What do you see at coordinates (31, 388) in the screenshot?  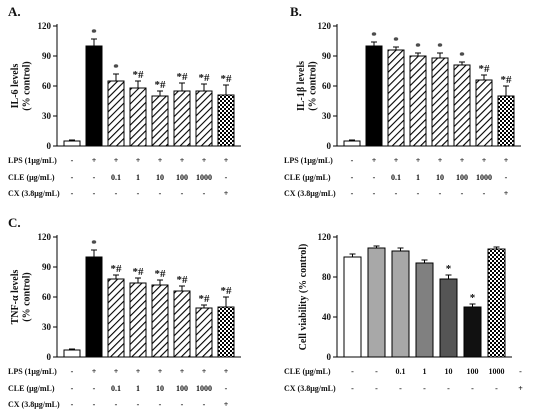 I see `panel-c-row-cle: CLE (μg/mL)` at bounding box center [31, 388].